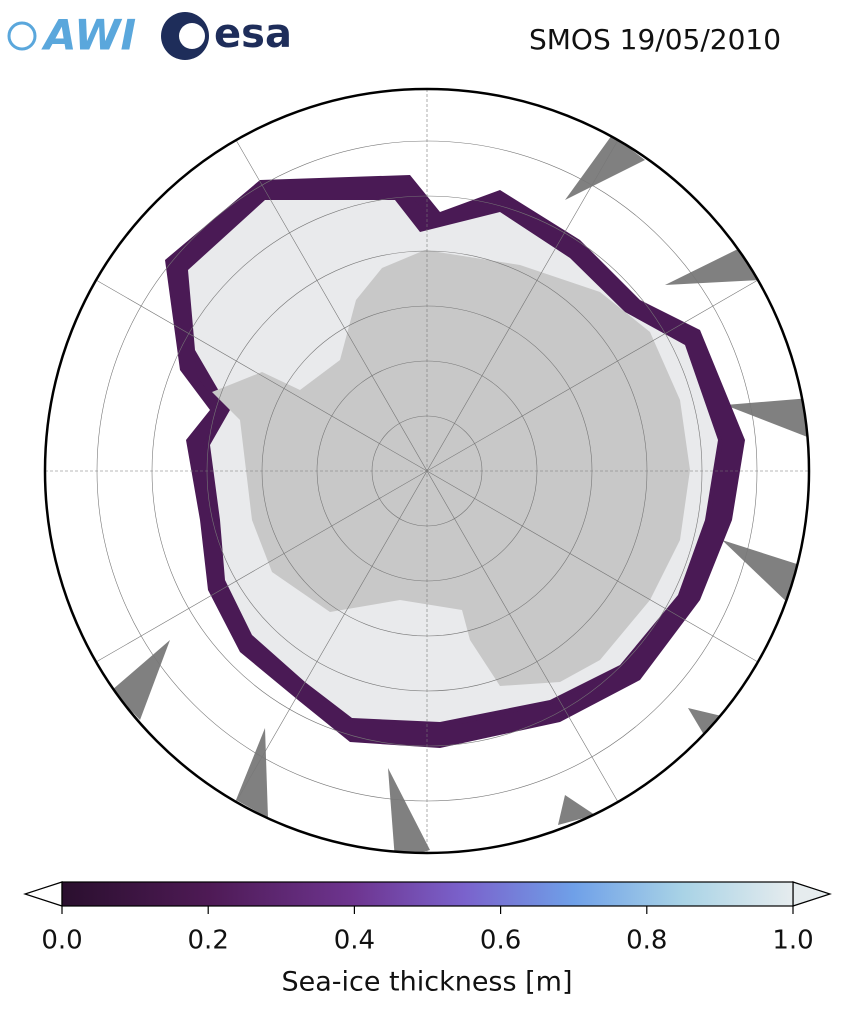  What do you see at coordinates (646, 941) in the screenshot?
I see `colorbar-tick-label: 0.8` at bounding box center [646, 941].